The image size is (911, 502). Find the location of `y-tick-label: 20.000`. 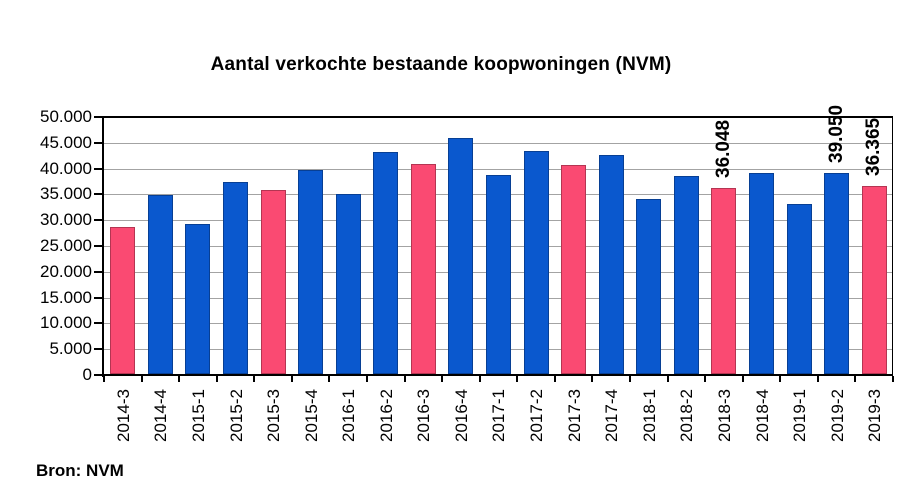

y-tick-label: 20.000 is located at coordinates (66, 271).